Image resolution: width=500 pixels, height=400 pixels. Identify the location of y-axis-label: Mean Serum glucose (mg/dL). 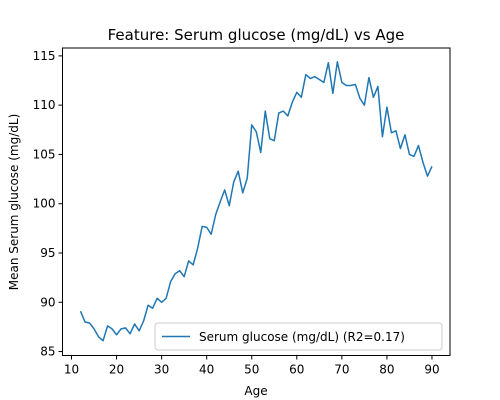
(14, 202).